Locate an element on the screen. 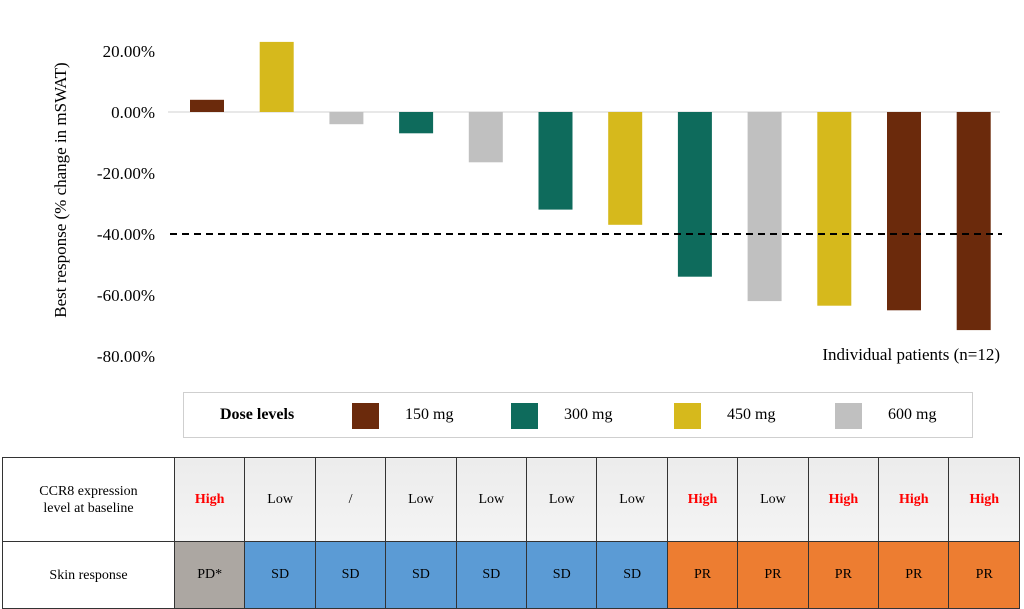 The width and height of the screenshot is (1024, 609). ccr8-cell-6: Low is located at coordinates (562, 499).